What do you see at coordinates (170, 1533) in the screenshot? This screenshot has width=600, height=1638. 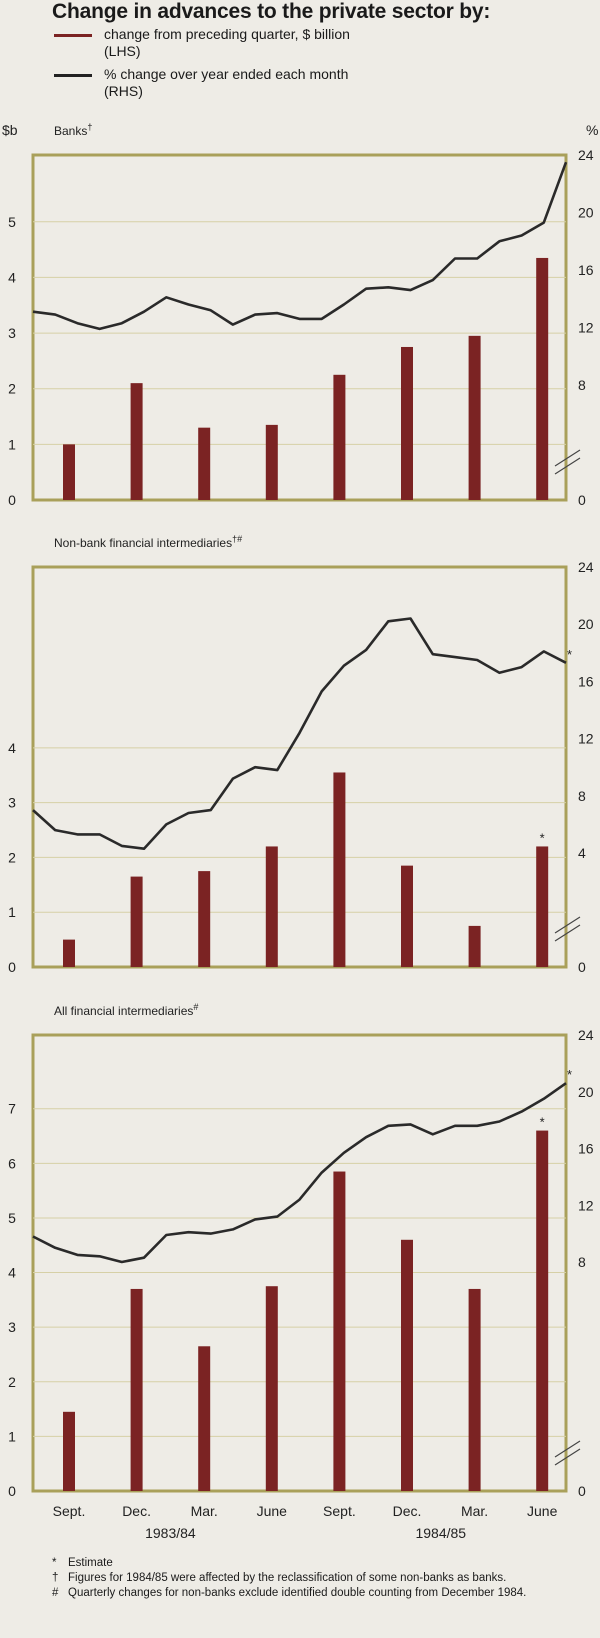 I see `x-year-label: 1983/84` at bounding box center [170, 1533].